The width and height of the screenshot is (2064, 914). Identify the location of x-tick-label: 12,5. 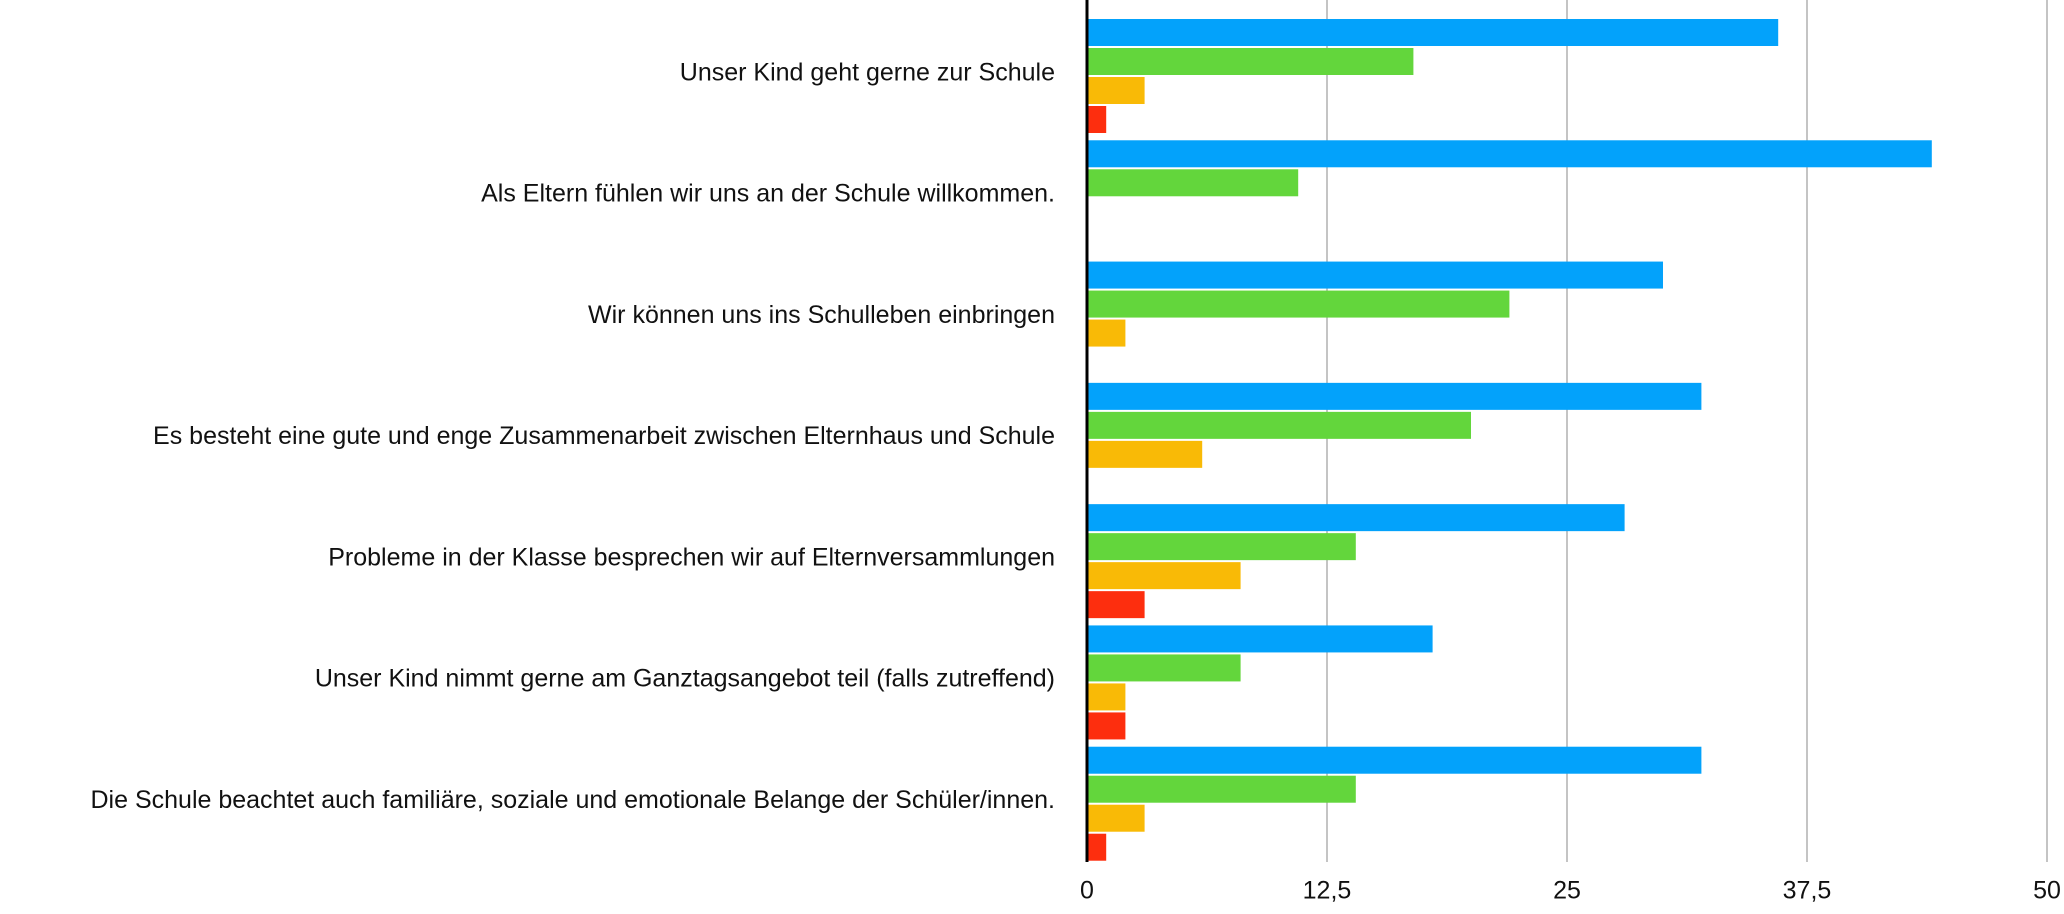
(1327, 891).